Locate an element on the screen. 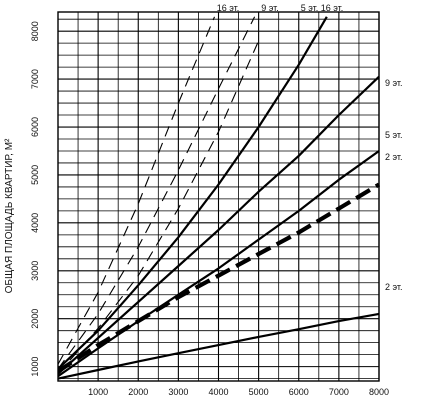  x-tick-labels: 1000 2000 3000 4000 5000 6000 7000 8000 is located at coordinates (238, 392).